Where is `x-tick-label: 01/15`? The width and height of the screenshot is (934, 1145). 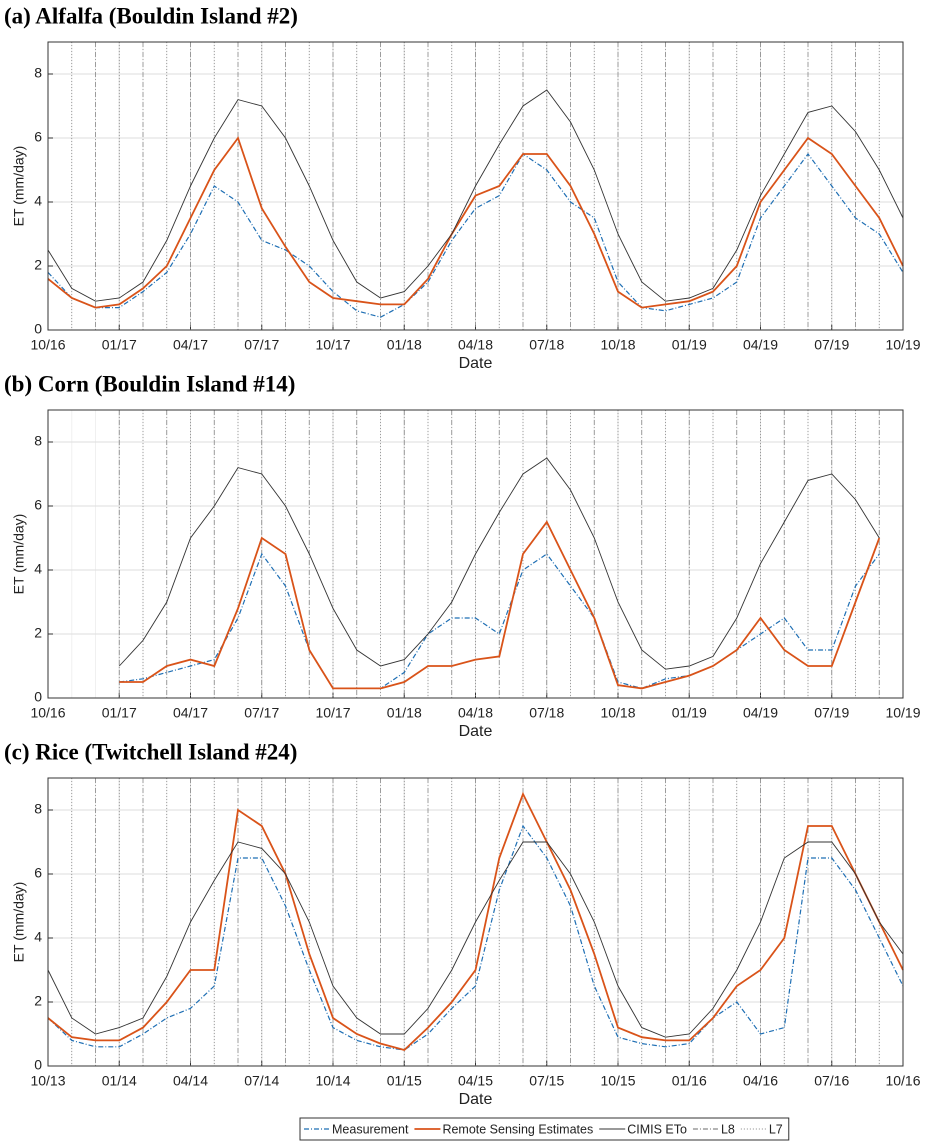
x-tick-label: 01/15 is located at coordinates (404, 1081).